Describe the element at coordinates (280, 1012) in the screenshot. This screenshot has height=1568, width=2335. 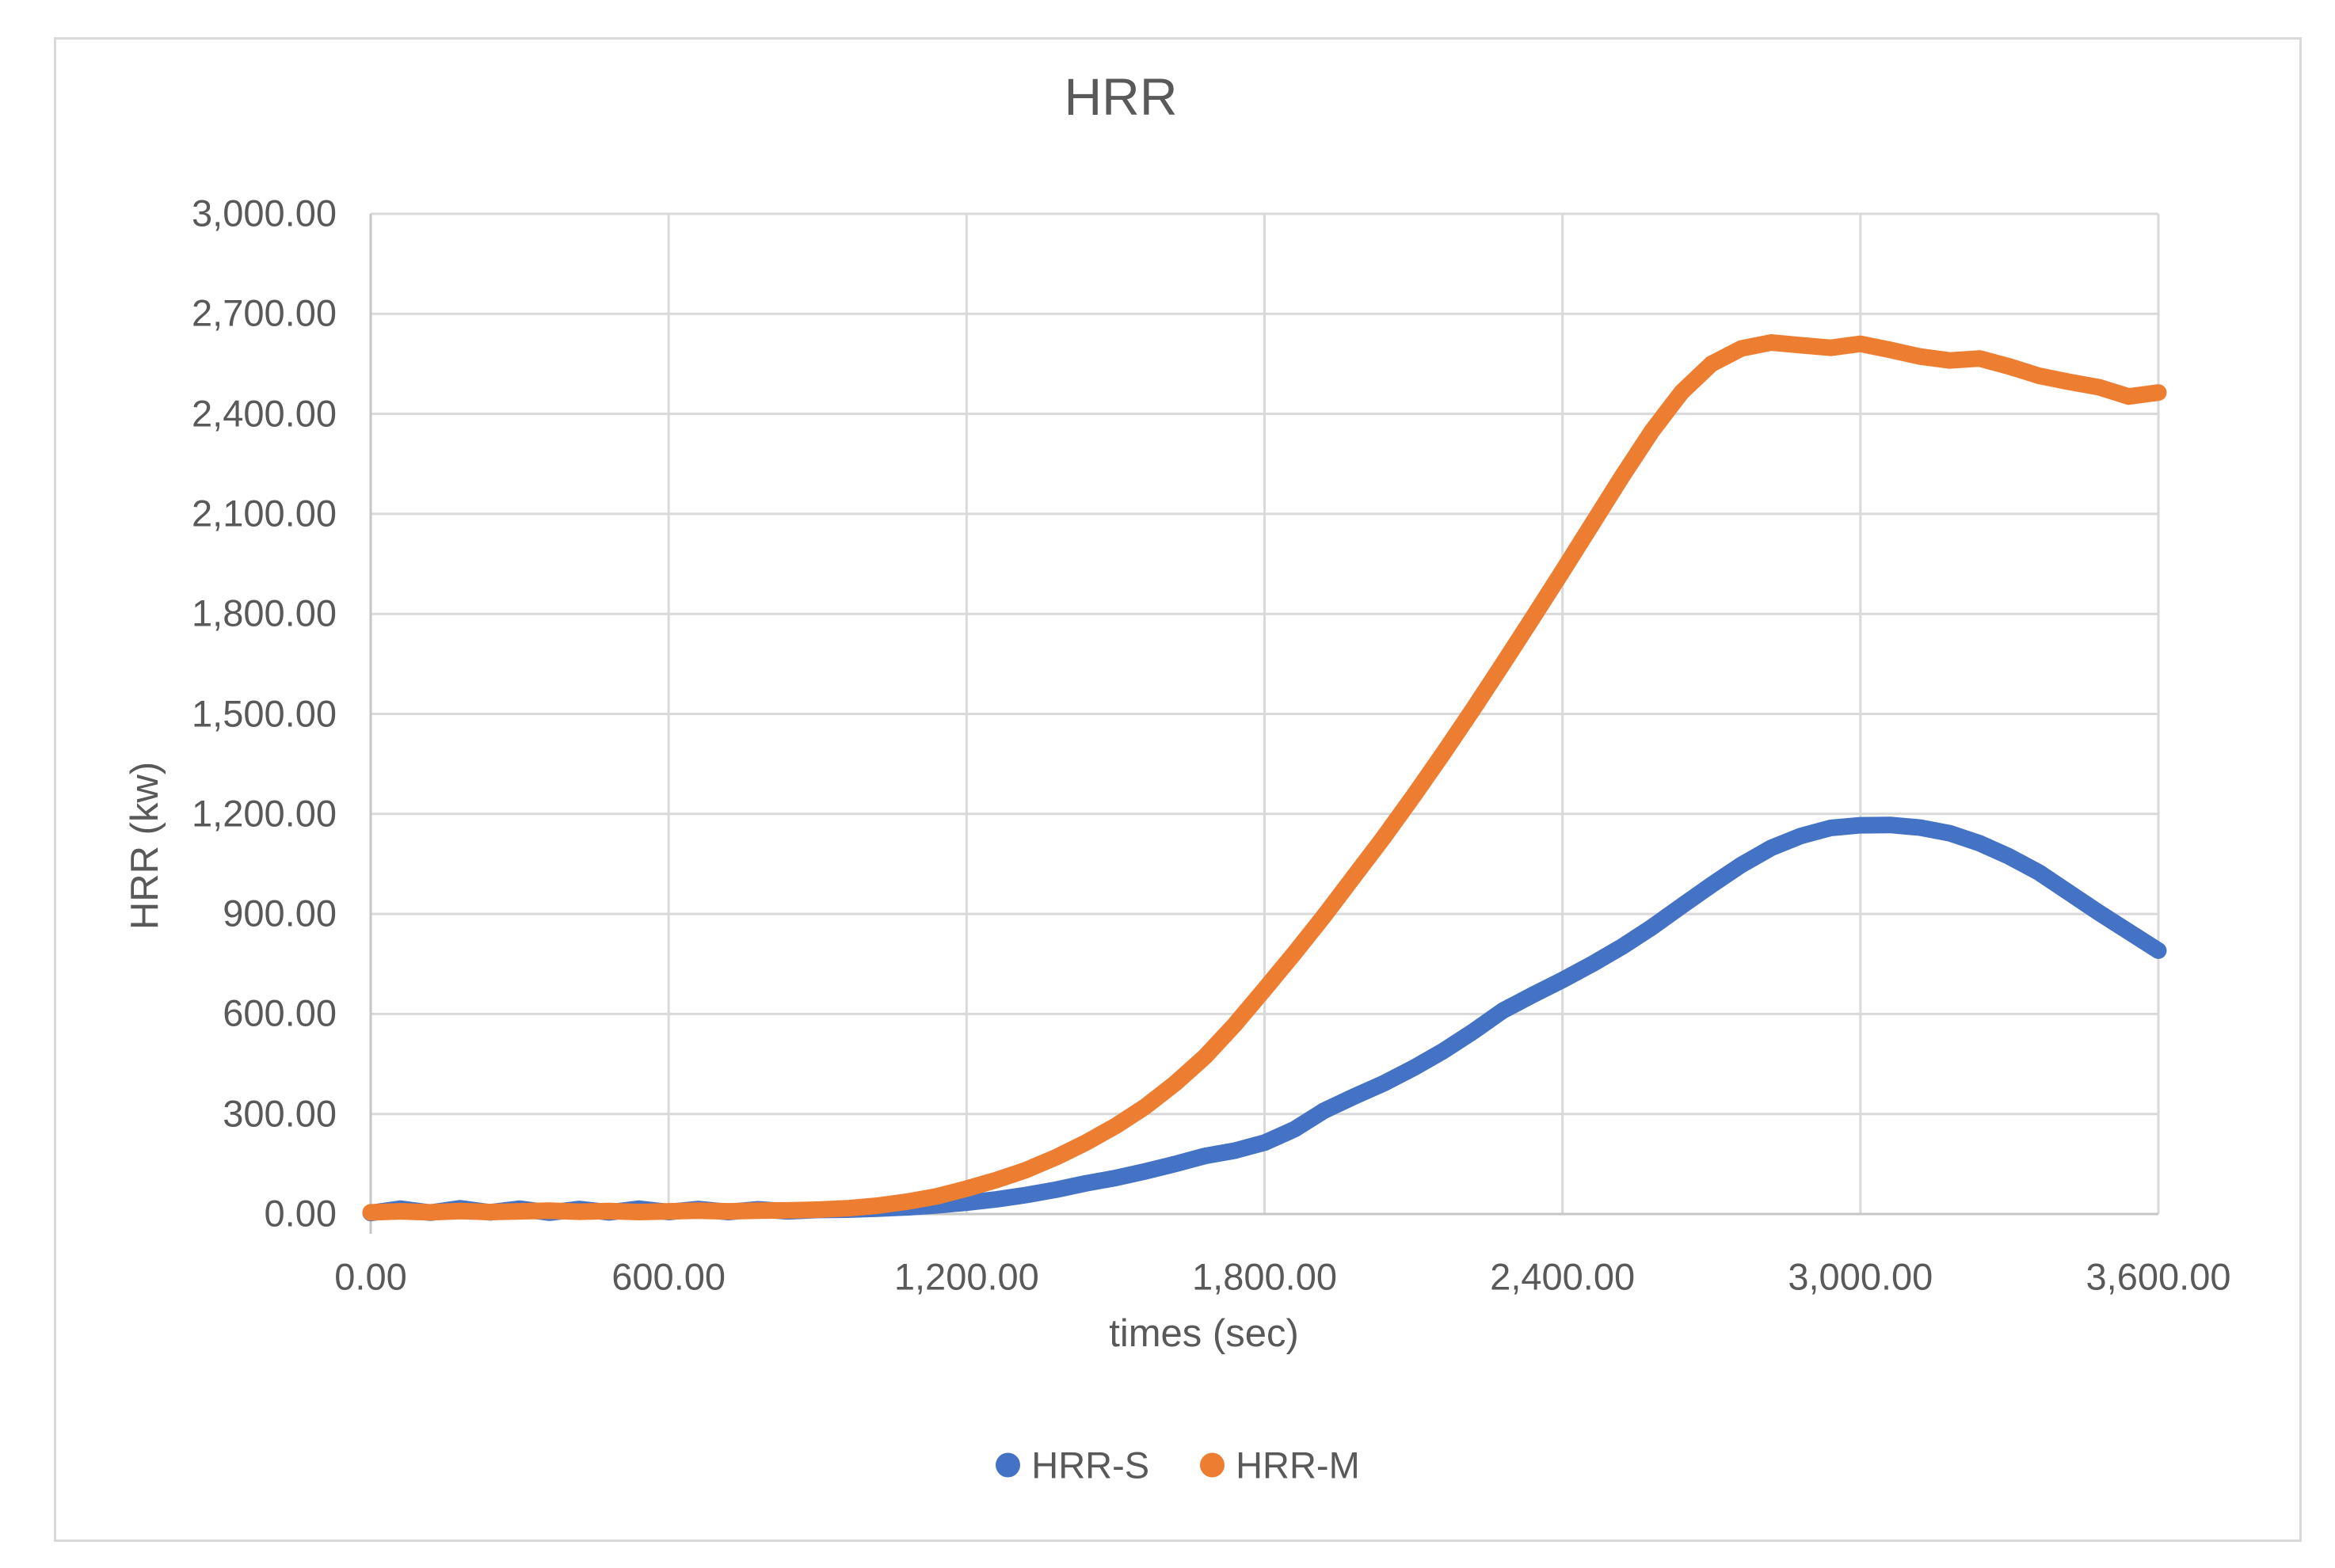
I see `y-tick-label: 600.00` at that location.